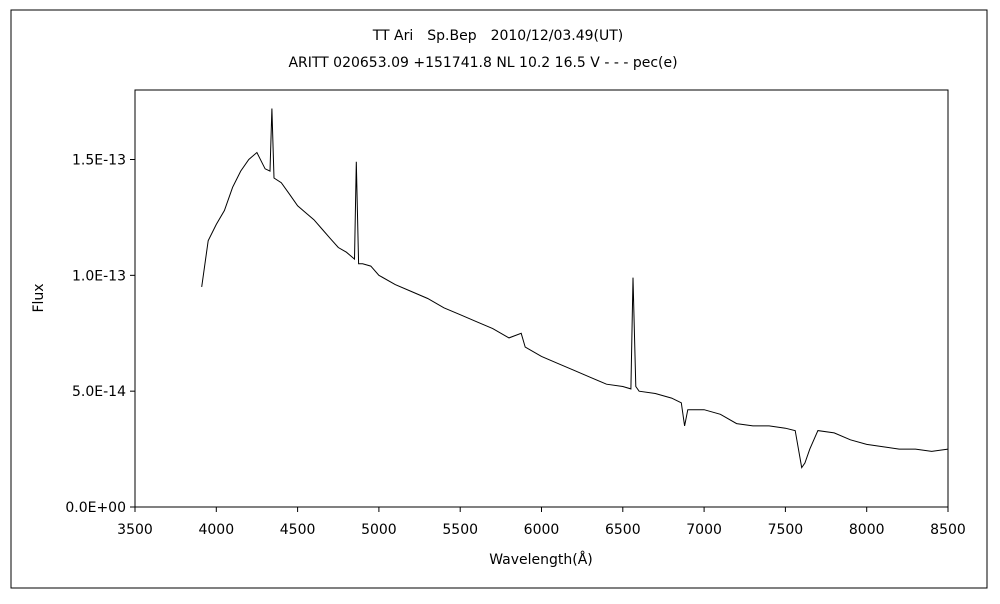  What do you see at coordinates (379, 530) in the screenshot?
I see `x-tick-label: 5000` at bounding box center [379, 530].